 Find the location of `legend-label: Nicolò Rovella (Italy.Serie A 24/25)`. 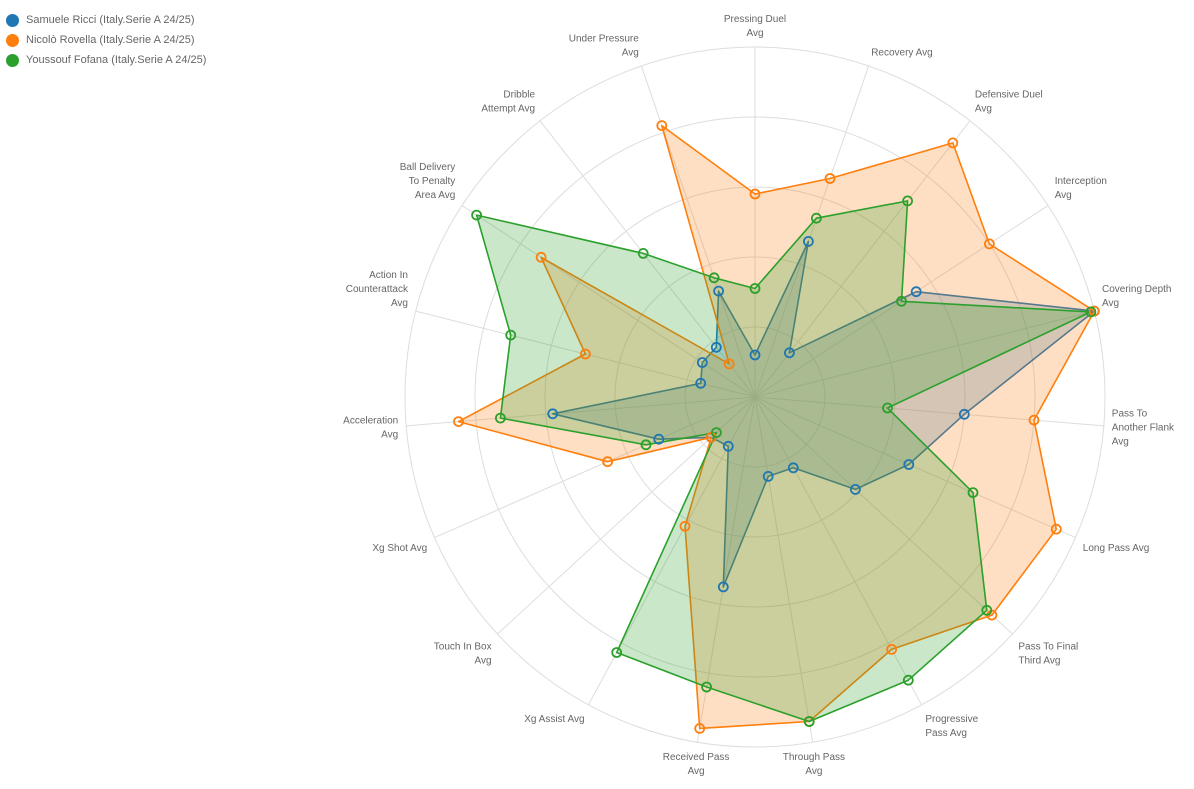

legend-label: Nicolò Rovella (Italy.Serie A 24/25) is located at coordinates (110, 40).